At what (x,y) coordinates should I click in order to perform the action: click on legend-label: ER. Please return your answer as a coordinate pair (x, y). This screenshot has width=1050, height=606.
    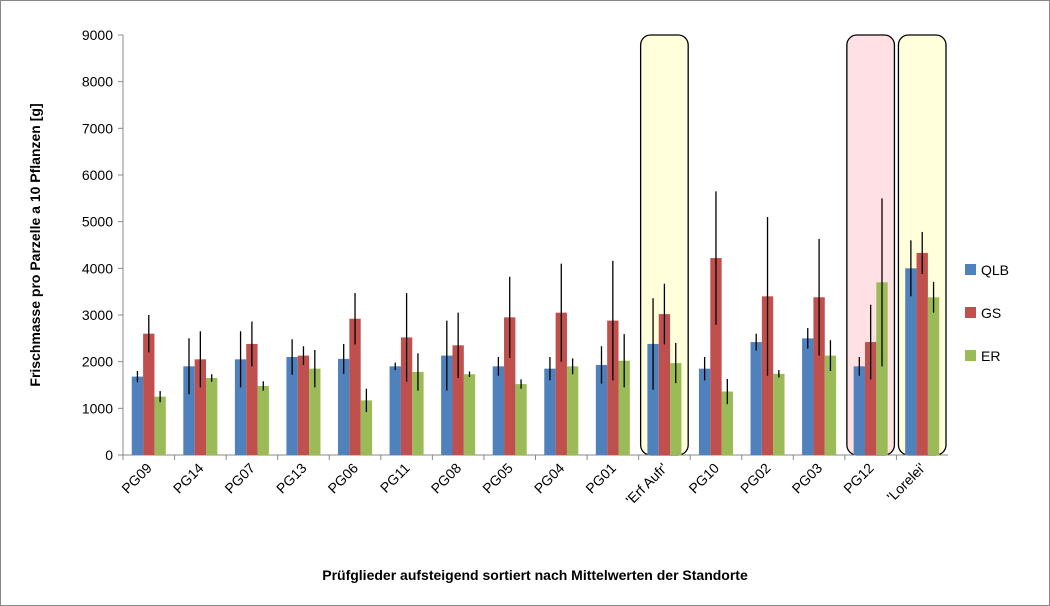
    Looking at the image, I should click on (990, 356).